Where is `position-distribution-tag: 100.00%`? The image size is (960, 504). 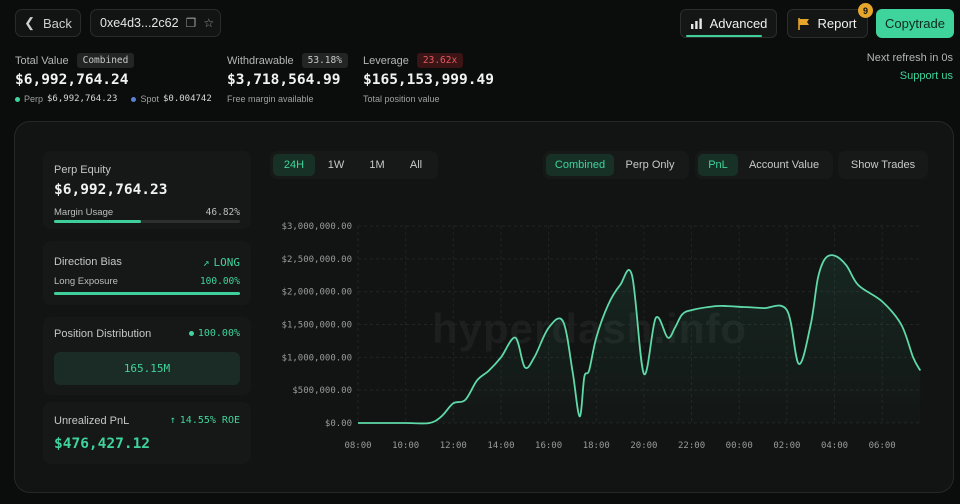 position-distribution-tag: 100.00% is located at coordinates (214, 333).